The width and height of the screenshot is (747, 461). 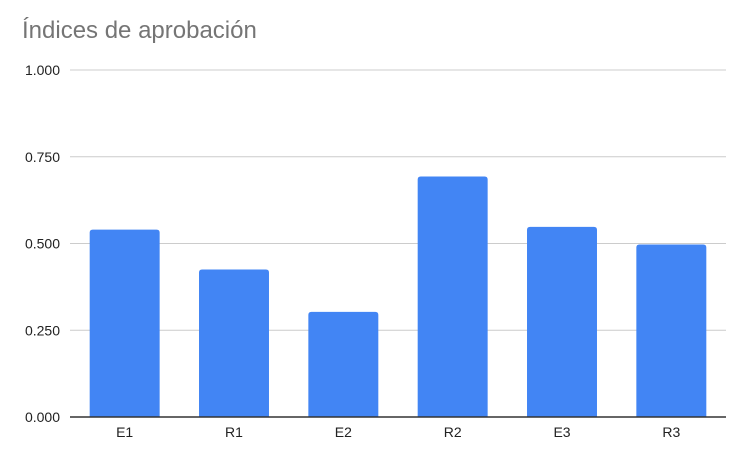 What do you see at coordinates (124, 323) in the screenshot?
I see `bar-e1` at bounding box center [124, 323].